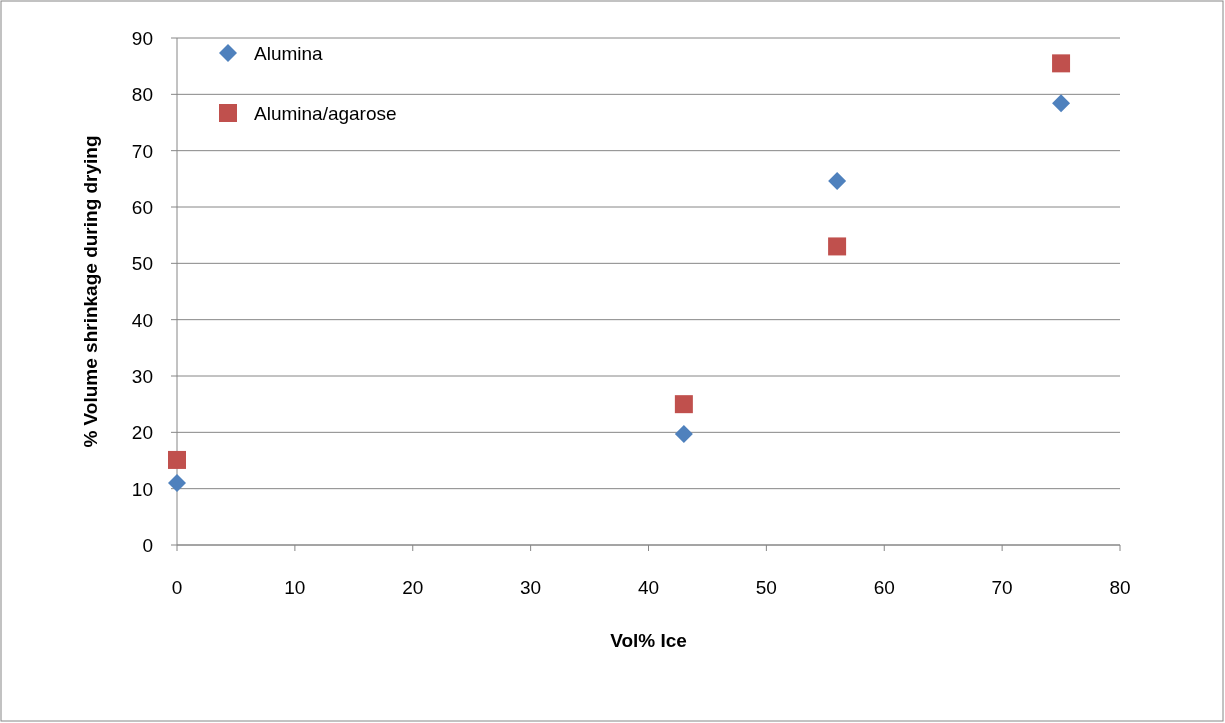  What do you see at coordinates (295, 587) in the screenshot?
I see `x-tick-label: 10` at bounding box center [295, 587].